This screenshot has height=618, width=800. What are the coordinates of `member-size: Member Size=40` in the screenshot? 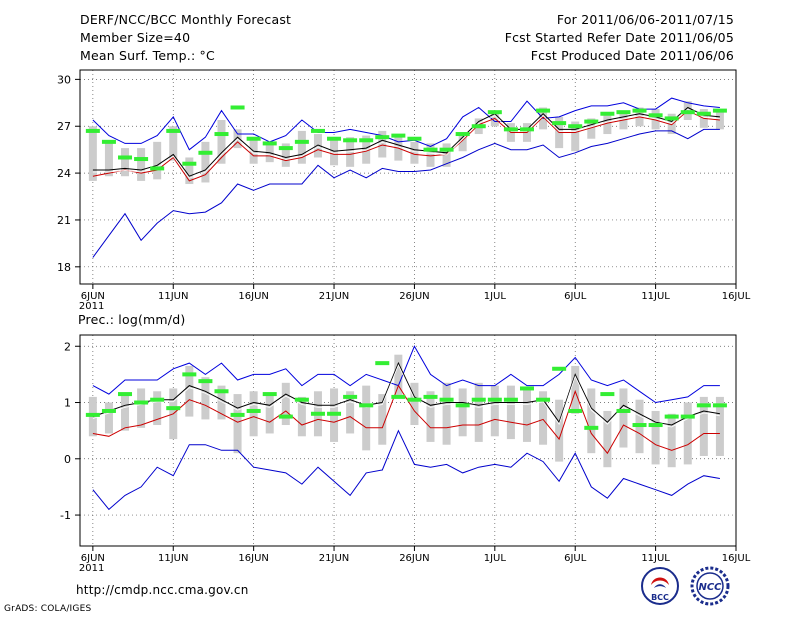 It's located at (135, 37).